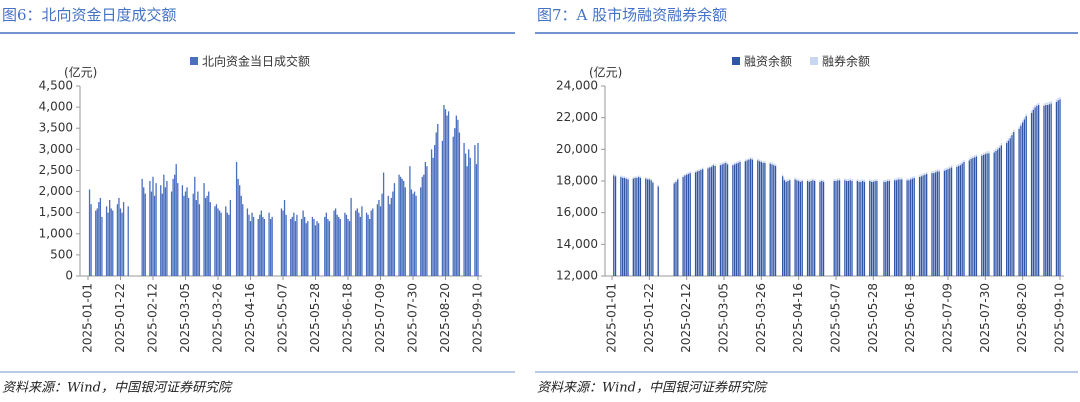 This screenshot has width=1080, height=402. What do you see at coordinates (120, 318) in the screenshot?
I see `x-tick-label: 2025-01-22` at bounding box center [120, 318].